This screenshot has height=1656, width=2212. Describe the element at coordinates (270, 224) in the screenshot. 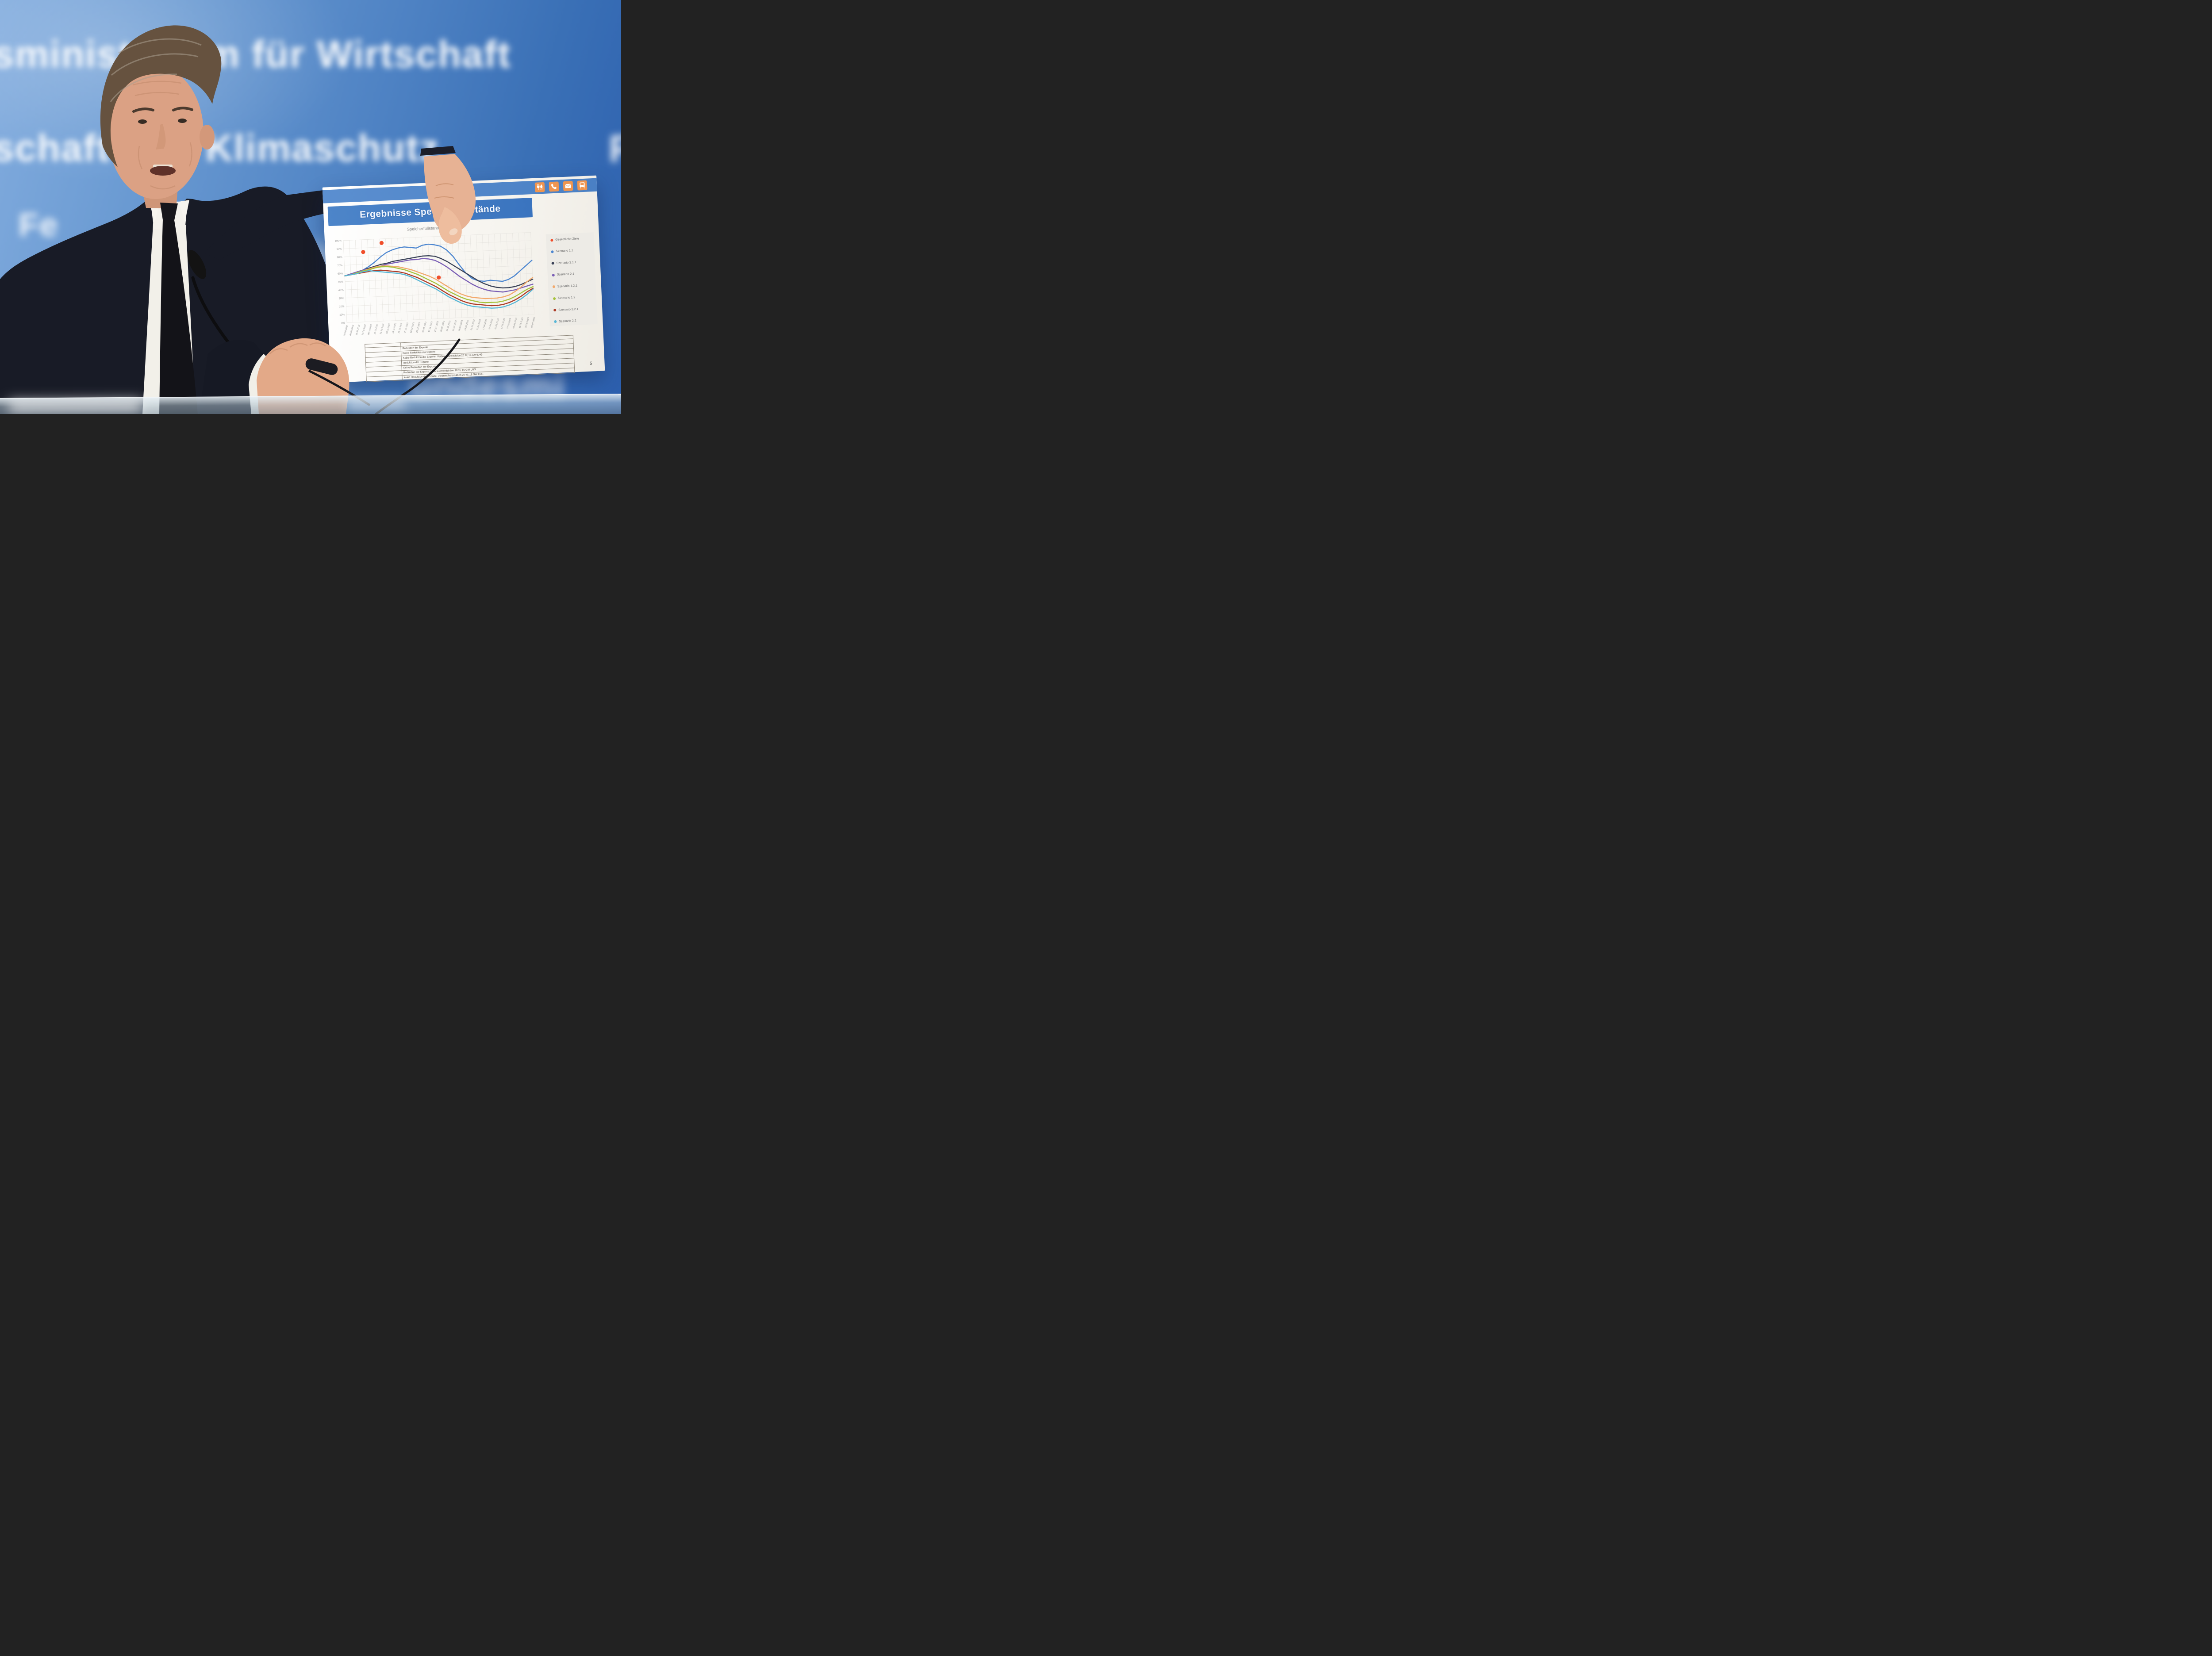

I see `speaker-raised-arm` at that location.